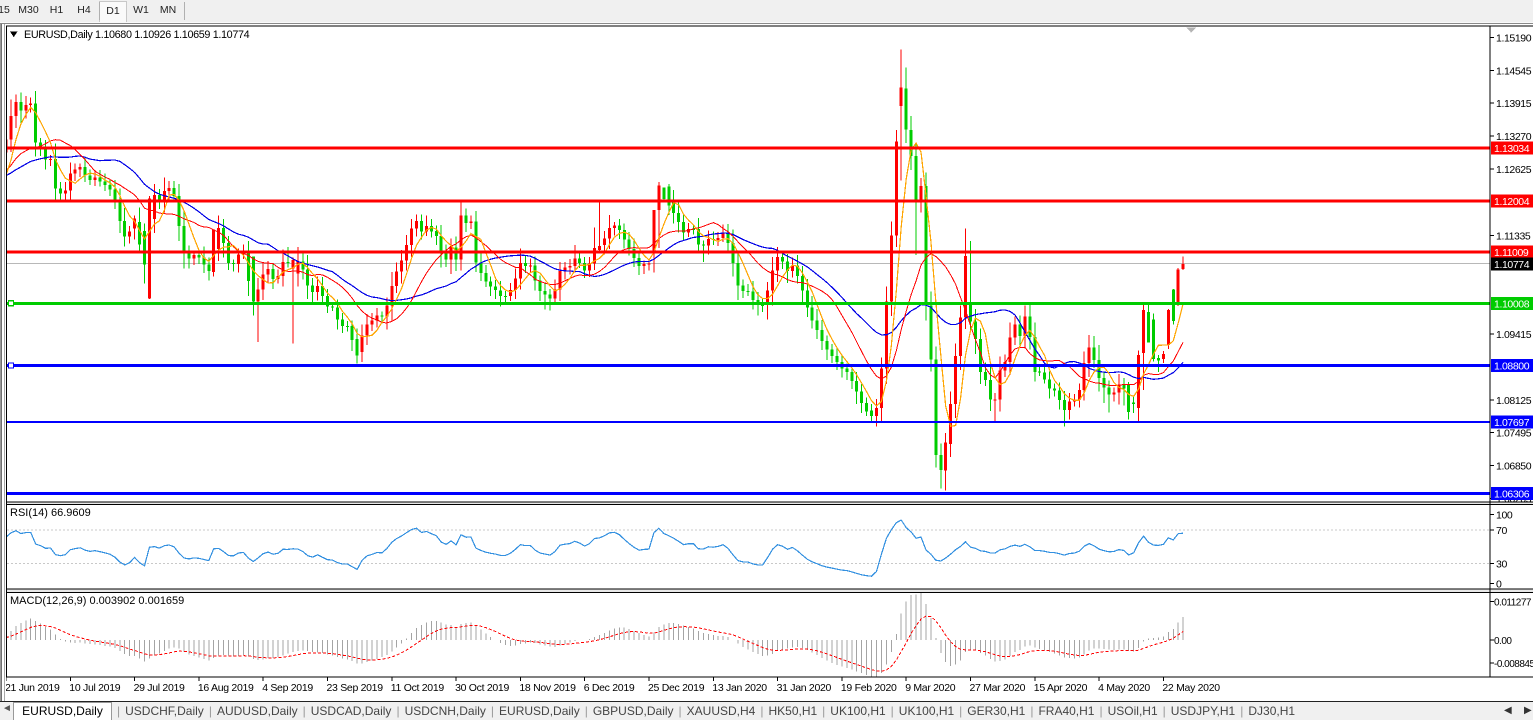  I want to click on svg-text: 1.06306, so click(1512, 495).